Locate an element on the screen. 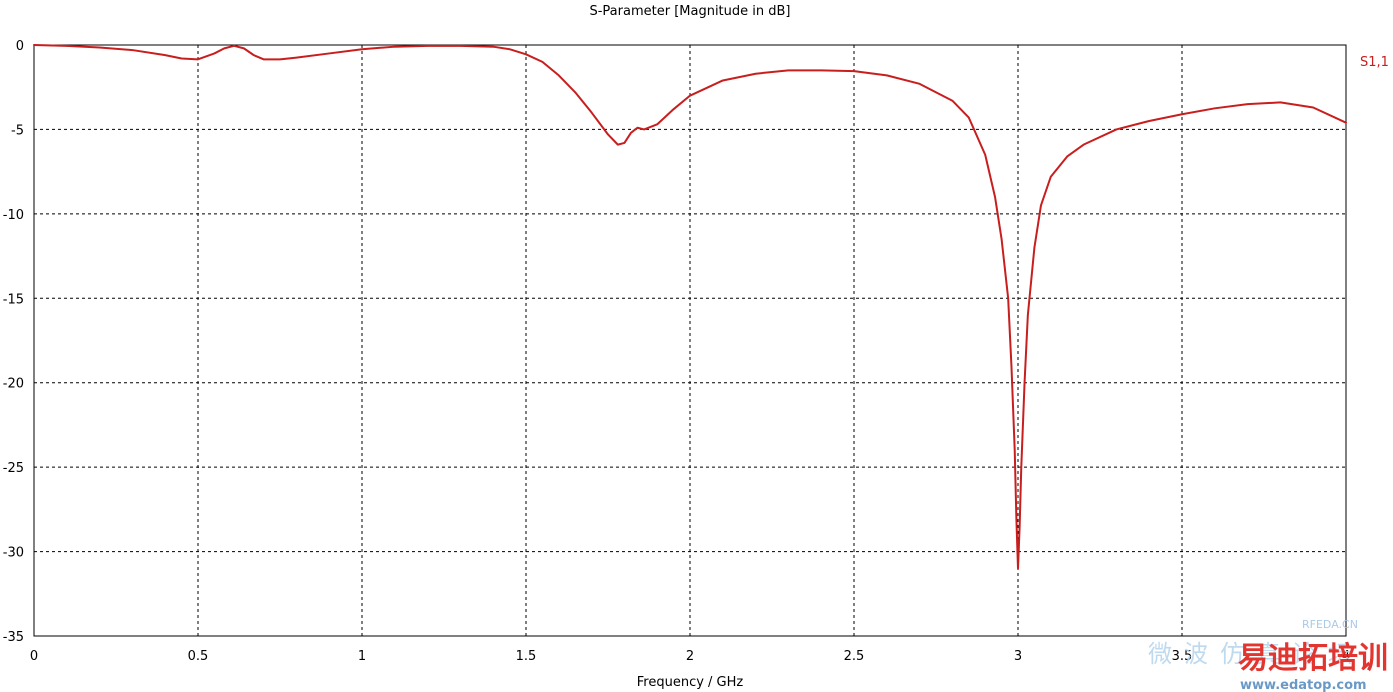 Image resolution: width=1393 pixels, height=692 pixels. legend-entry-s11: S1,1 is located at coordinates (1374, 62).